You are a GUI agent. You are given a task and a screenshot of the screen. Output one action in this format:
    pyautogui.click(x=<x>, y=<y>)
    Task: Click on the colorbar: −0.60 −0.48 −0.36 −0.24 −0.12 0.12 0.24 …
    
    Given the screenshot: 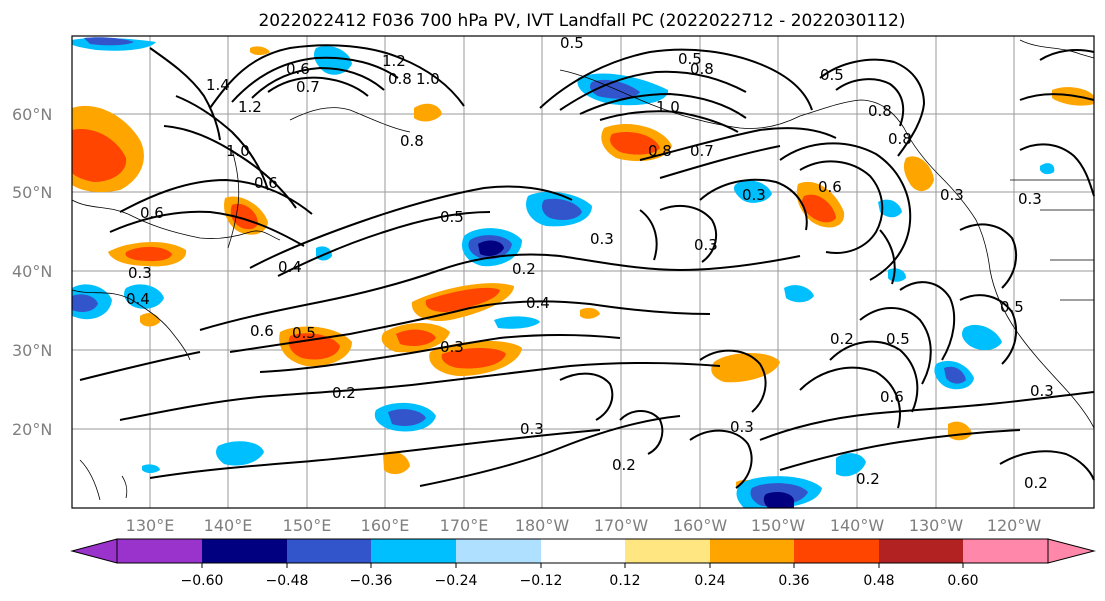 What is the action you would take?
    pyautogui.click(x=583, y=563)
    